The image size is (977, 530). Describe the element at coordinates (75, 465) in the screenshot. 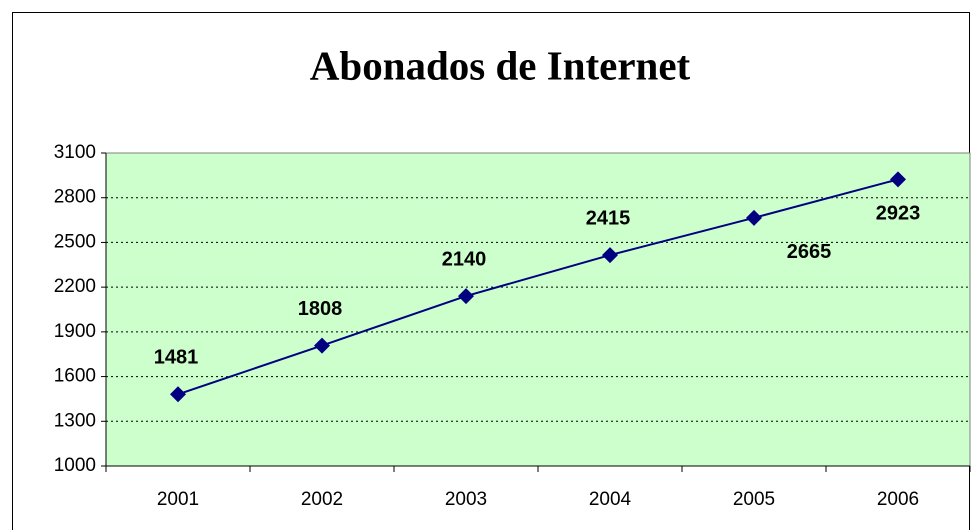

I see `y-tick-label: 1000` at that location.